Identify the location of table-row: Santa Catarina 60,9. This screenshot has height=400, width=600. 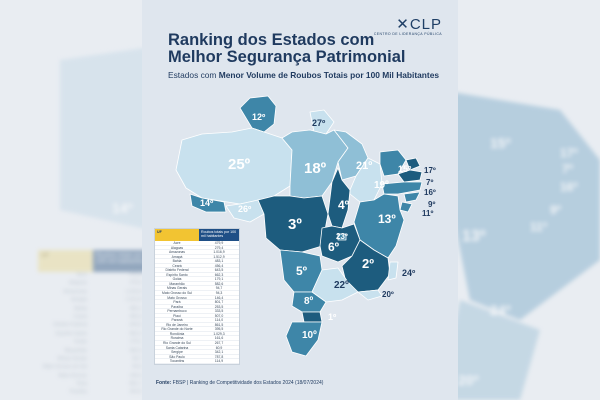
(197, 348).